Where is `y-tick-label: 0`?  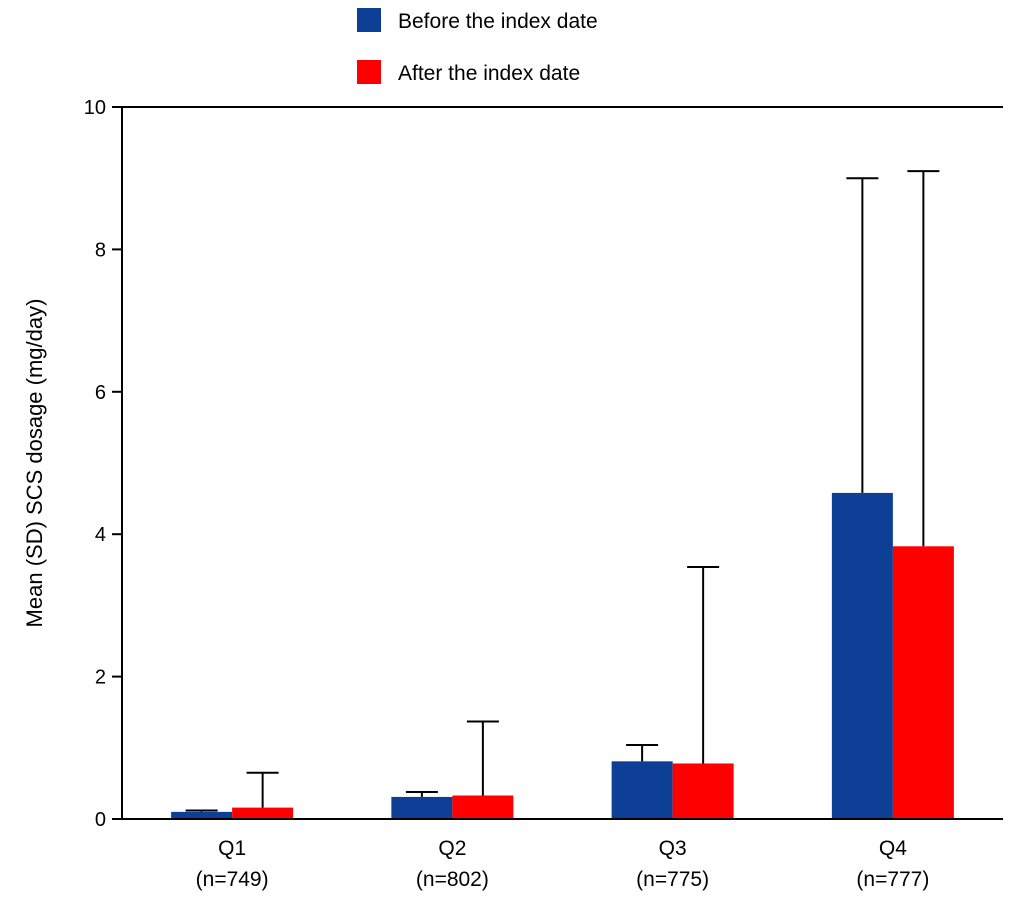 y-tick-label: 0 is located at coordinates (100, 820).